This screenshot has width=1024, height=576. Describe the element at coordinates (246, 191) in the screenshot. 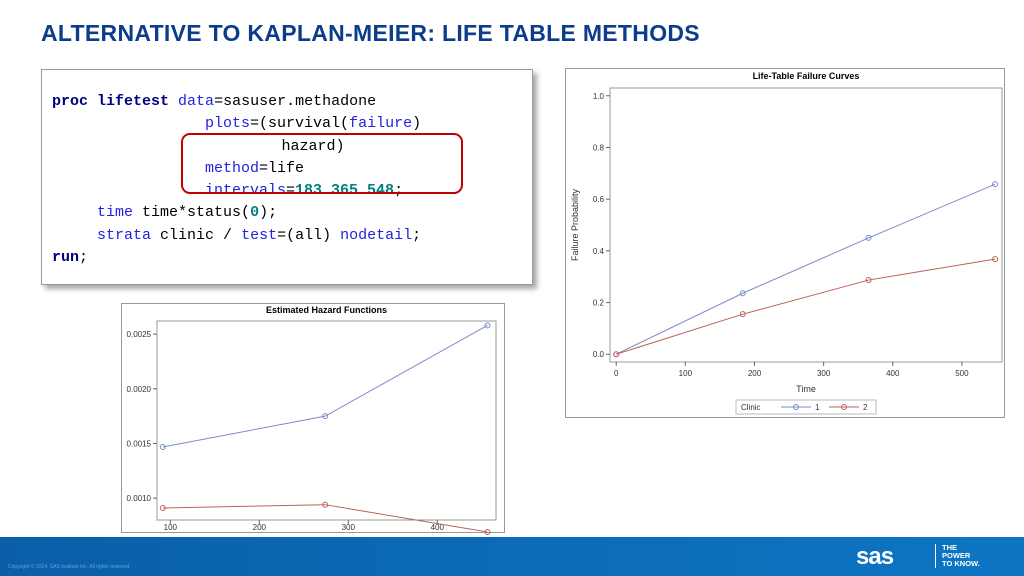

I see `opt: intervals` at that location.